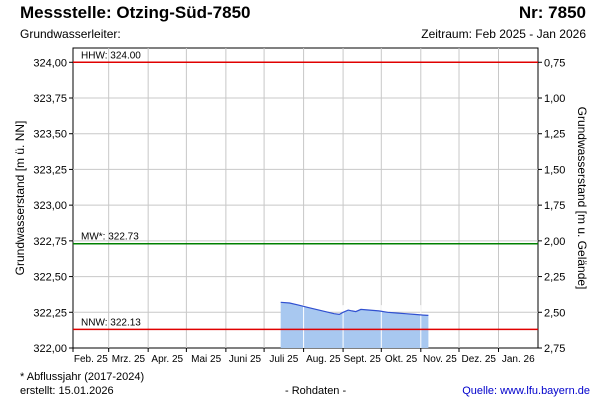 This screenshot has width=600, height=400. I want to click on reference-line-label: MW*: 322.73, so click(110, 237).